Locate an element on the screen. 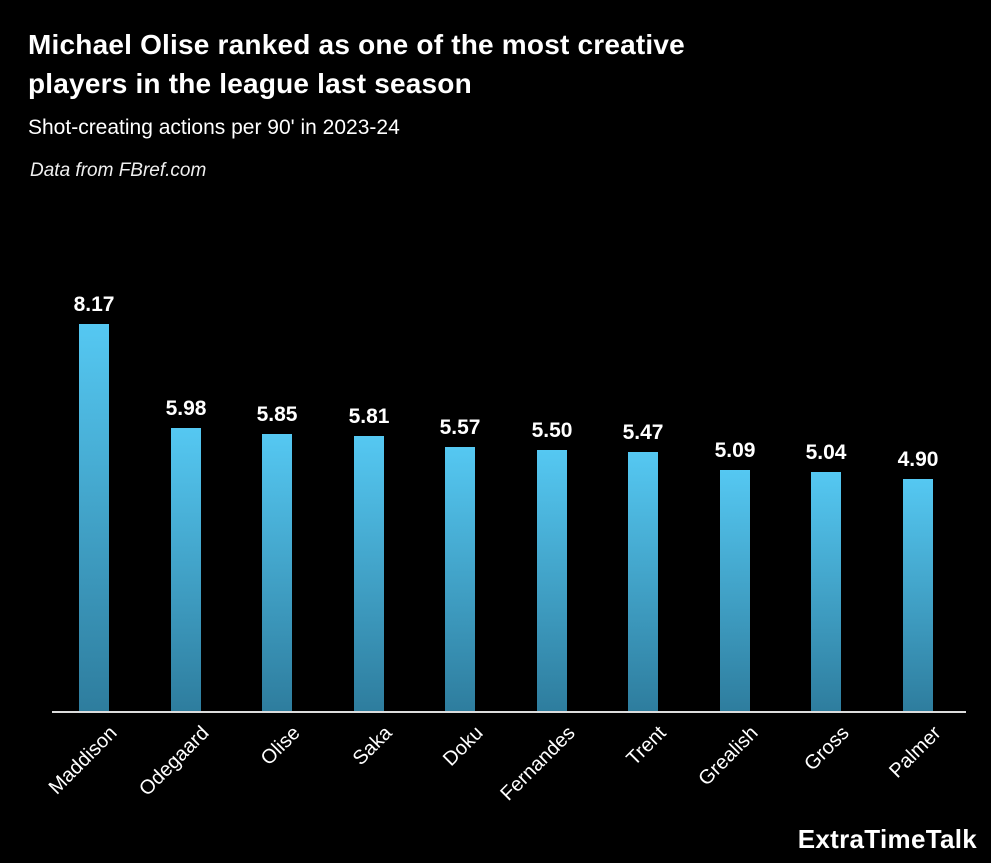 The width and height of the screenshot is (991, 863). bar-odegaard is located at coordinates (186, 569).